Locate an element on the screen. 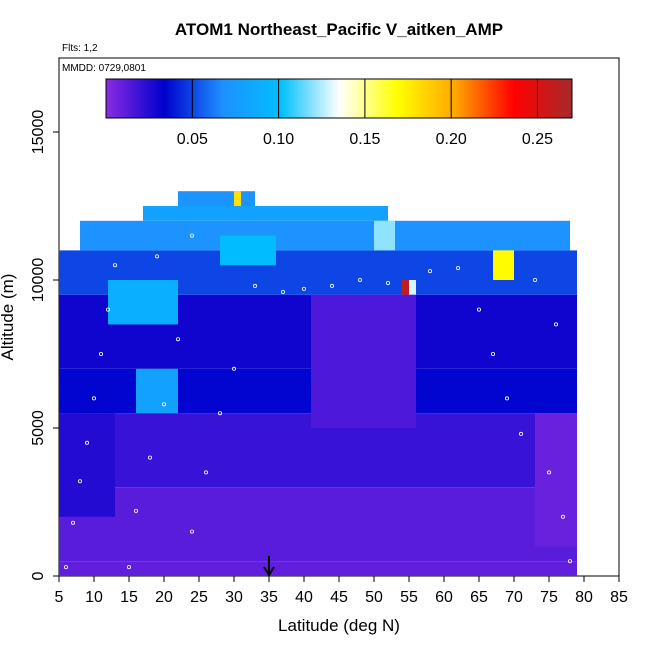 The height and width of the screenshot is (650, 650). colorbar-ticks: 0.05 0.10 0.15 0.20 0.25 is located at coordinates (365, 113).